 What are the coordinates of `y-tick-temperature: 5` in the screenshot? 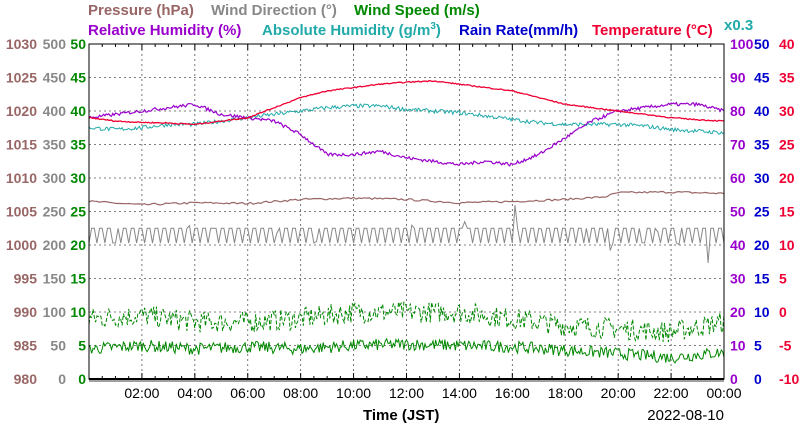 It's located at (783, 279).